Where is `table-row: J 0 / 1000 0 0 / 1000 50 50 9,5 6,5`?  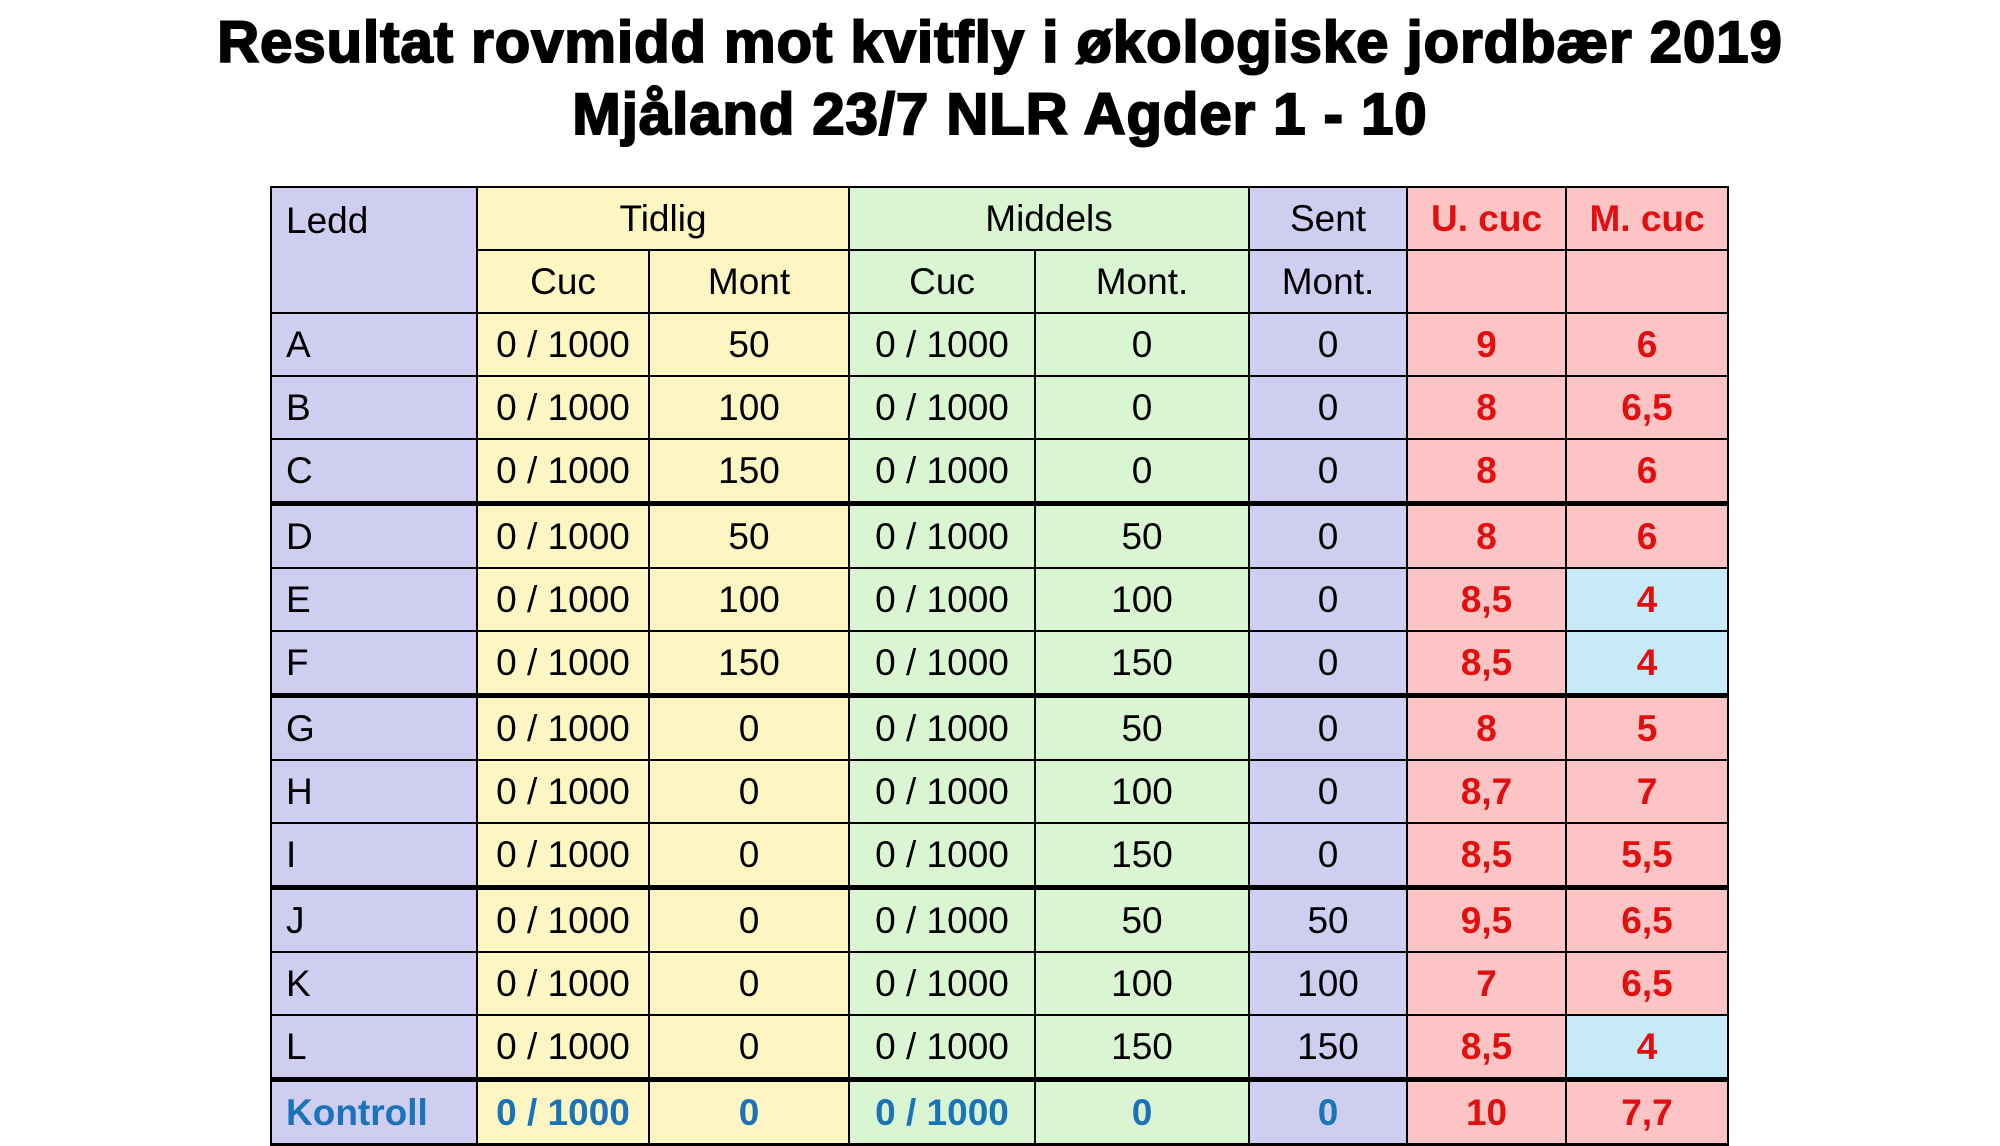
table-row: J 0 / 1000 0 0 / 1000 50 50 9,5 6,5 is located at coordinates (1000, 919).